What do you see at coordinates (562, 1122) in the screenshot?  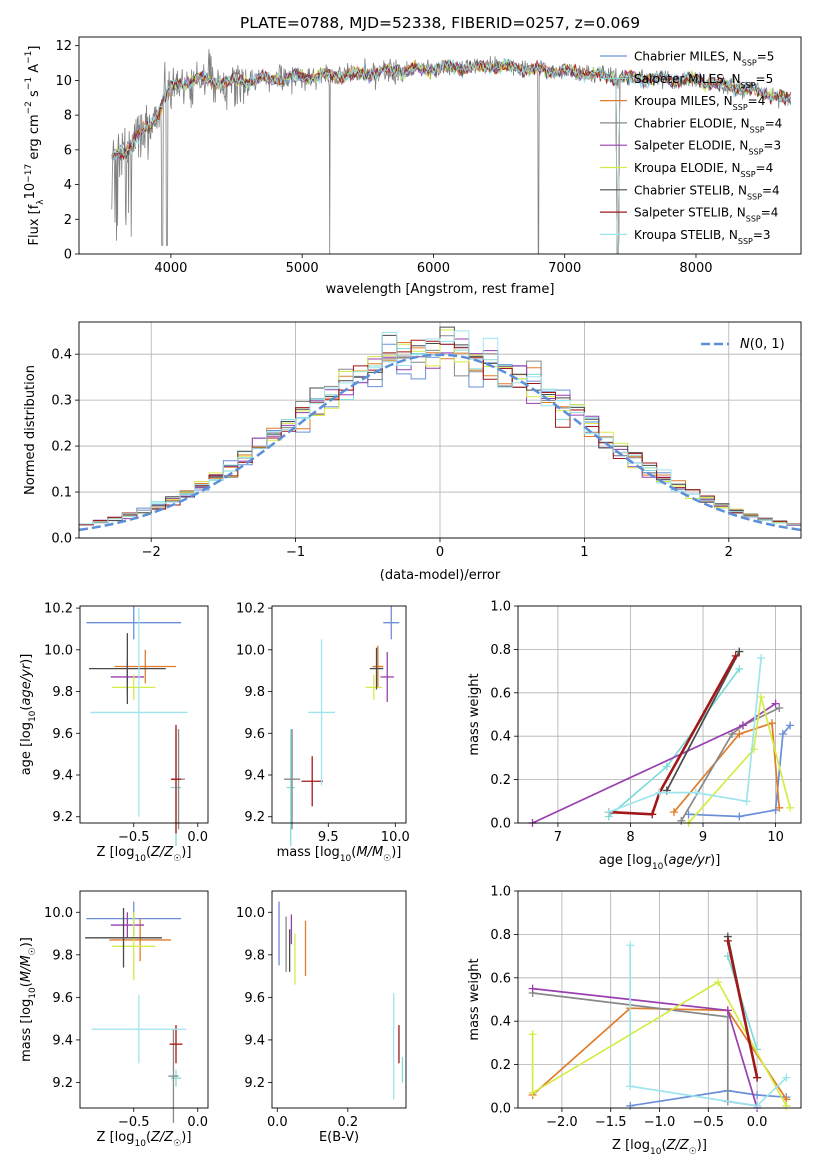 I see `x-tick-label: −2.0` at bounding box center [562, 1122].